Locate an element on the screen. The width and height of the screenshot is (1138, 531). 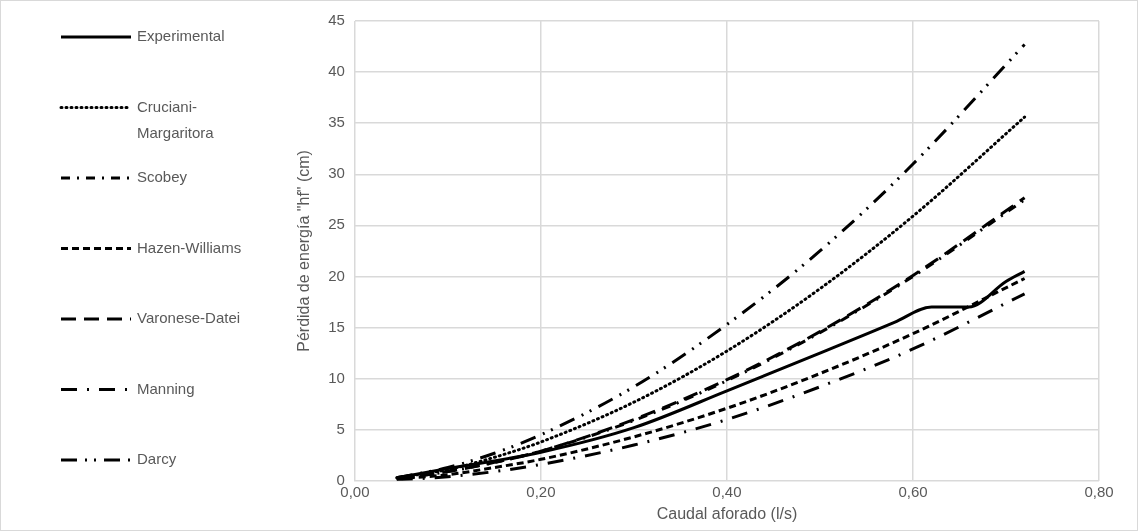
y-tick-label: 45 is located at coordinates (336, 20).